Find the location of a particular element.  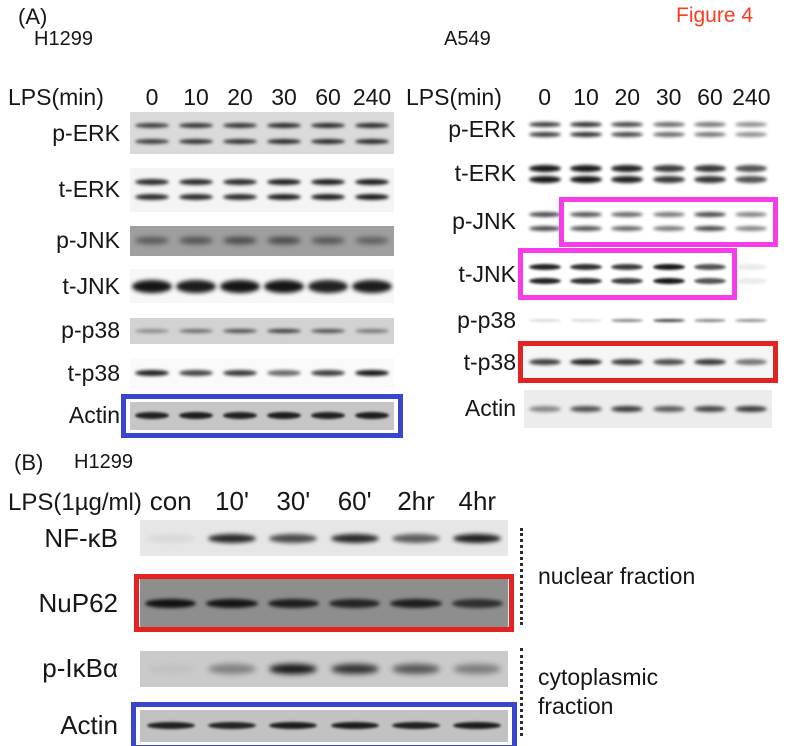

protein-label: t-ERK is located at coordinates (485, 173).